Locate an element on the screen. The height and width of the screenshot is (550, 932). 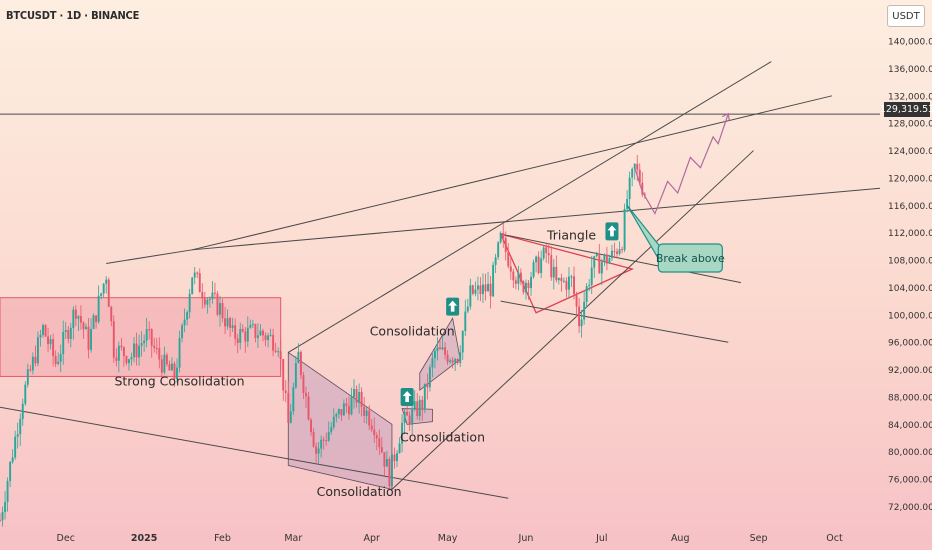
x-tick-label: 2025 is located at coordinates (144, 538).